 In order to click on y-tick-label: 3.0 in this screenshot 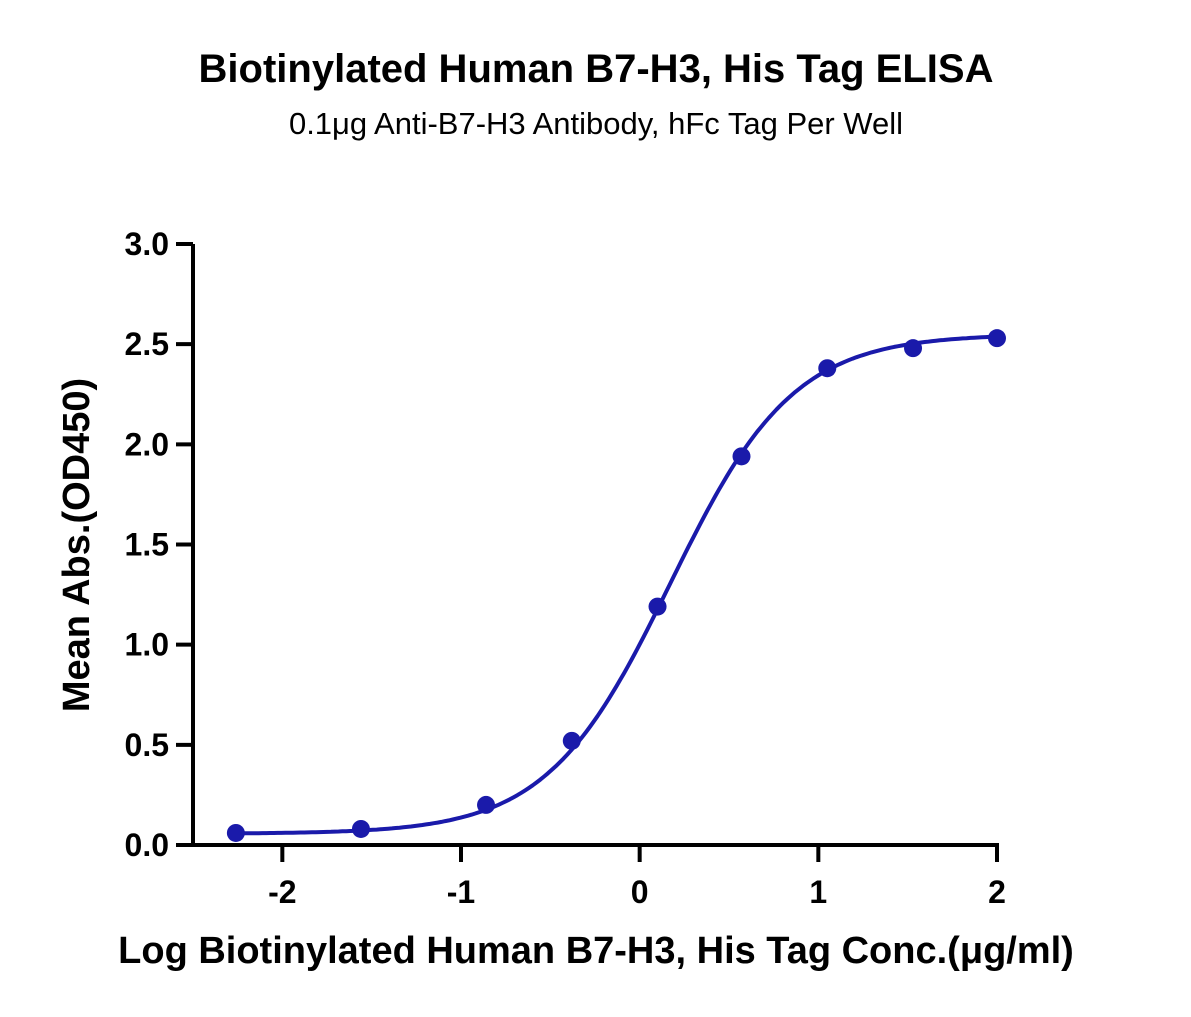, I will do `click(147, 244)`.